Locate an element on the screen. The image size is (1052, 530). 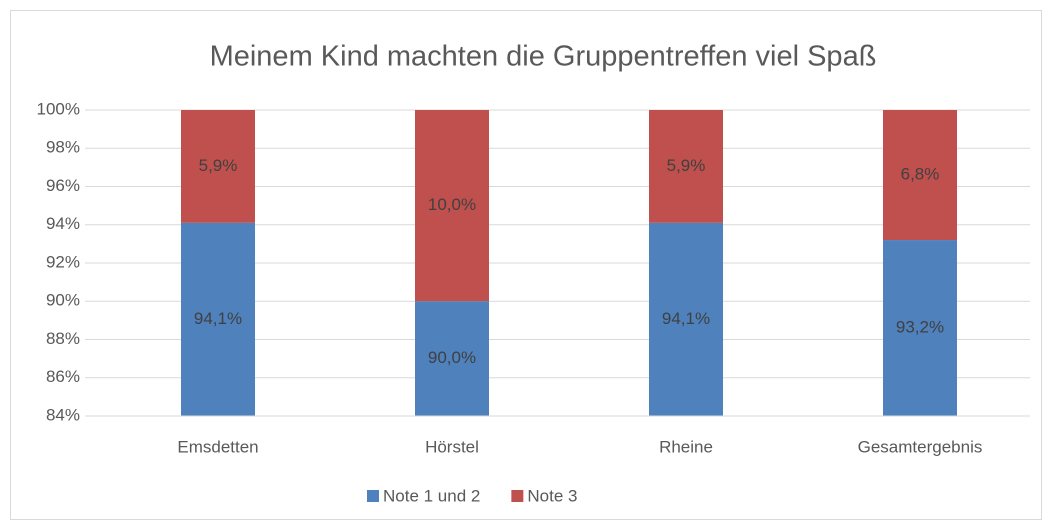
x-tick-label: Emsdetten is located at coordinates (217, 446).